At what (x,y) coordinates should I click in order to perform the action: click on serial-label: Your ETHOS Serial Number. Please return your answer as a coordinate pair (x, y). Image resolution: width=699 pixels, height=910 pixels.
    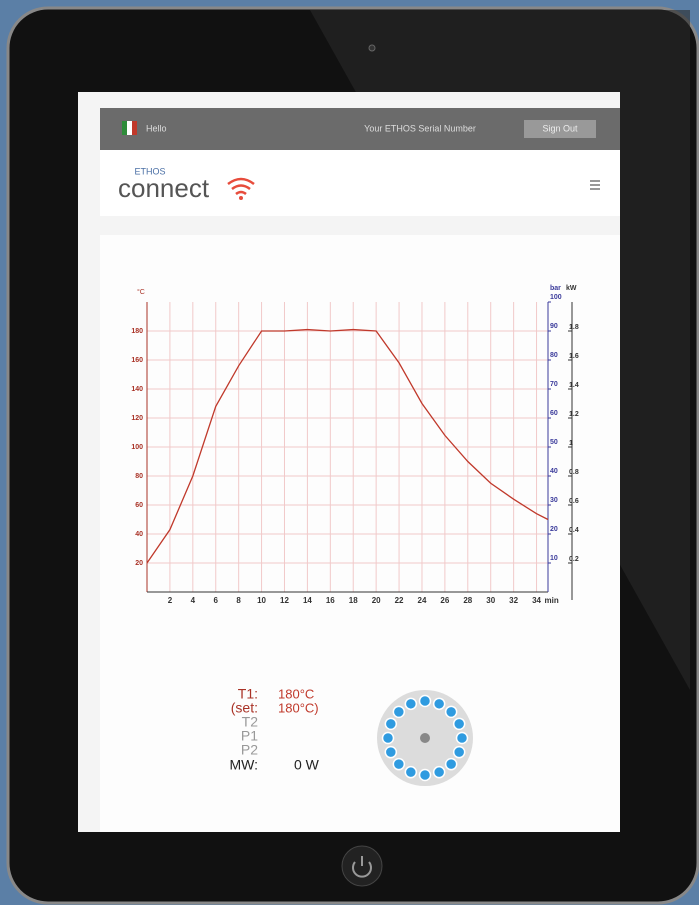
    Looking at the image, I should click on (420, 128).